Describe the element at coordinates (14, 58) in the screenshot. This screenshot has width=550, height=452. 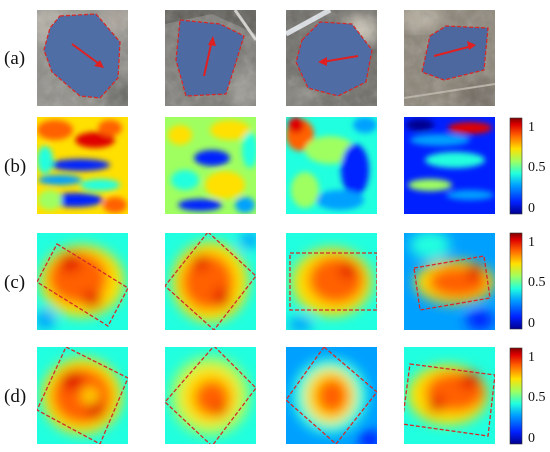
I see `row-label-a: (a)` at that location.